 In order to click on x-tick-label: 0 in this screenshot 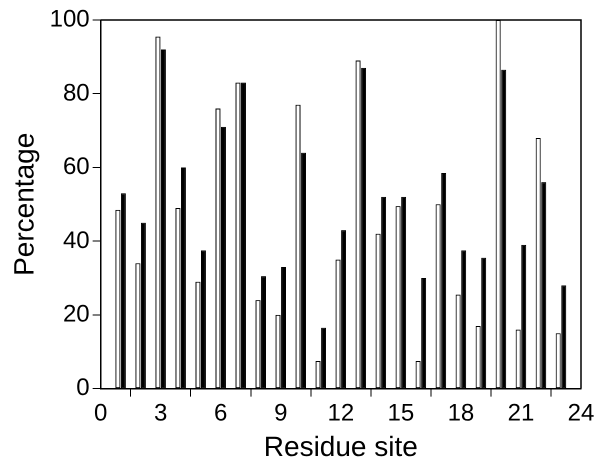, I will do `click(101, 413)`.